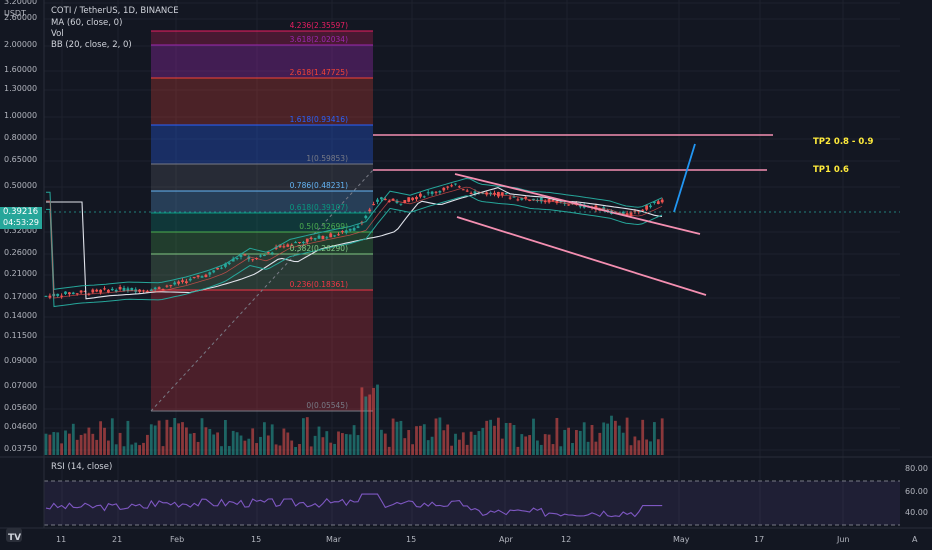  Describe the element at coordinates (15, 13) in the screenshot. I see `currency-label: USDT` at that location.